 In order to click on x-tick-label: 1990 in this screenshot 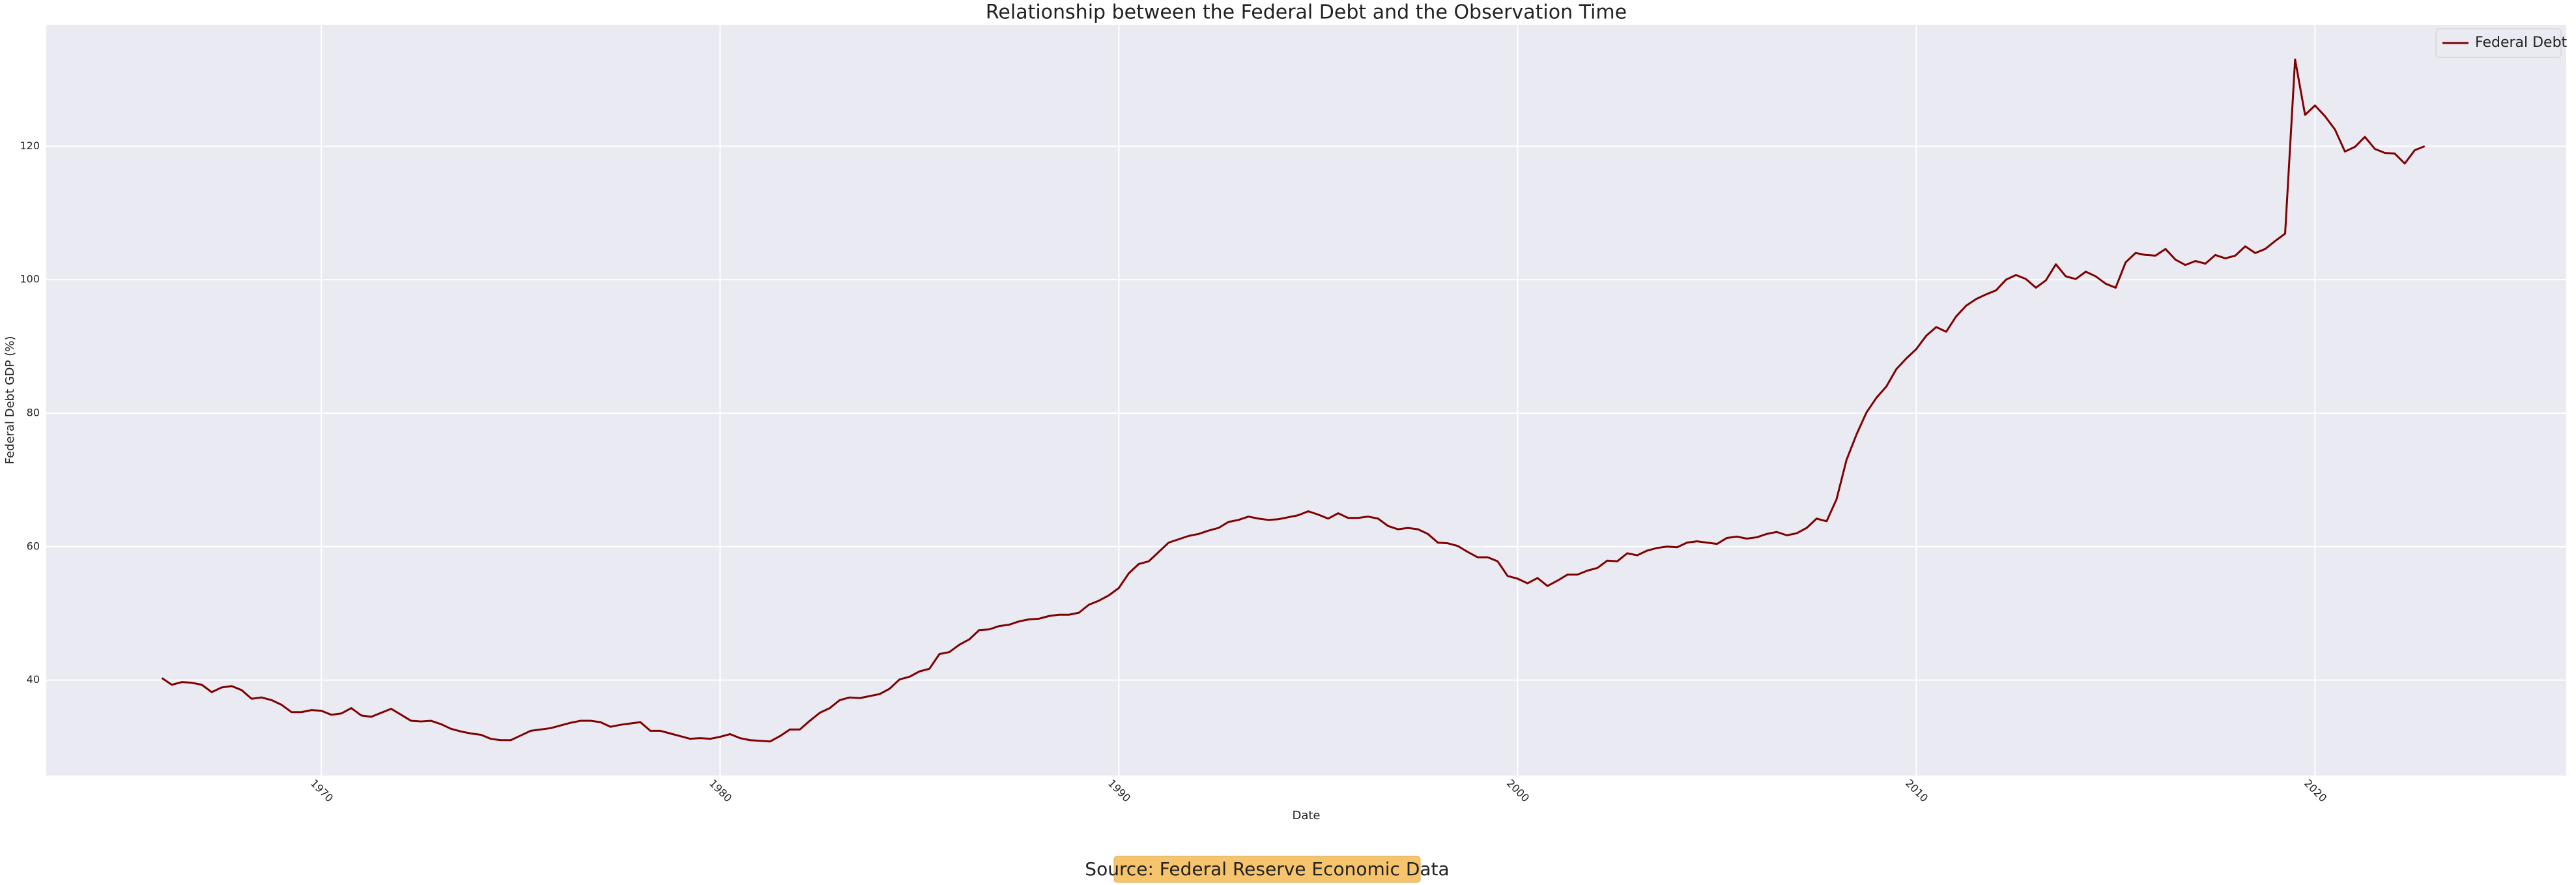, I will do `click(1119, 790)`.